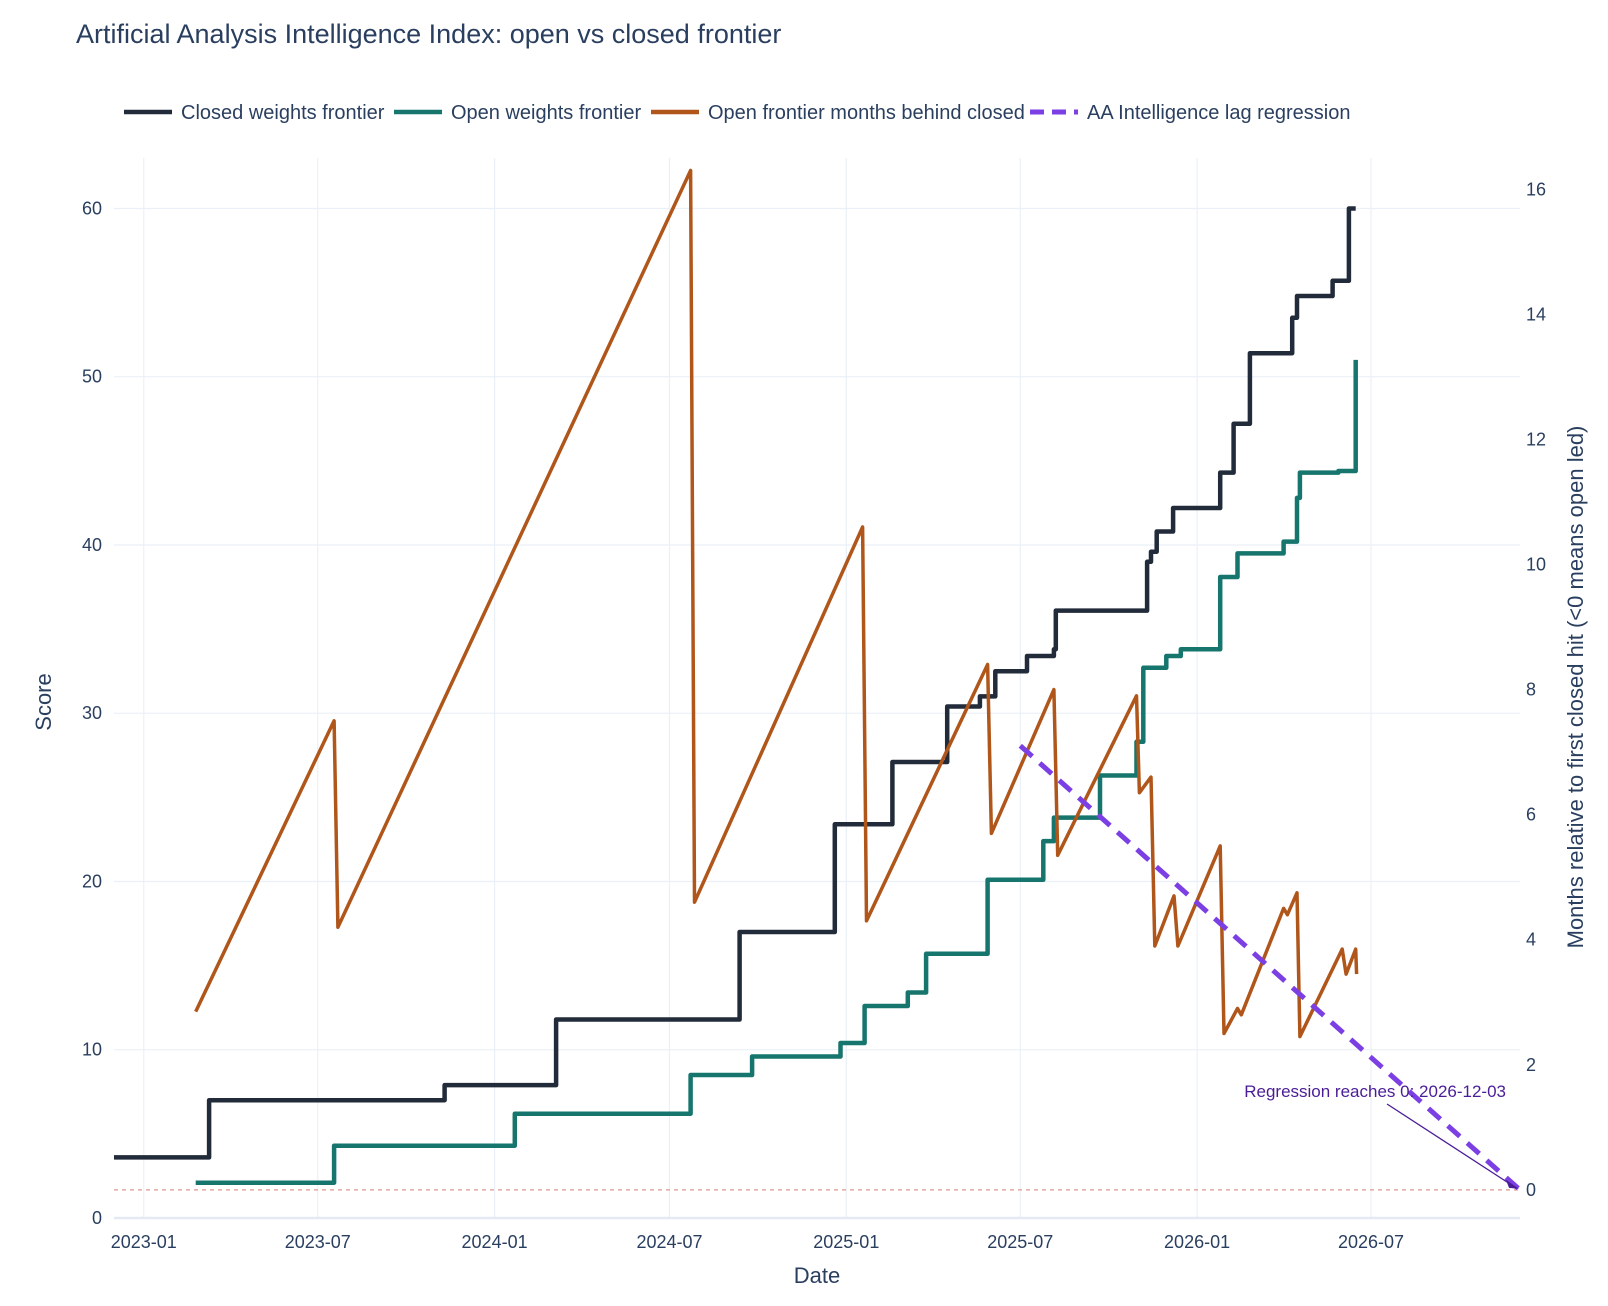 The height and width of the screenshot is (1306, 1608). Describe the element at coordinates (1531, 690) in the screenshot. I see `y2-tick-label: 8` at that location.